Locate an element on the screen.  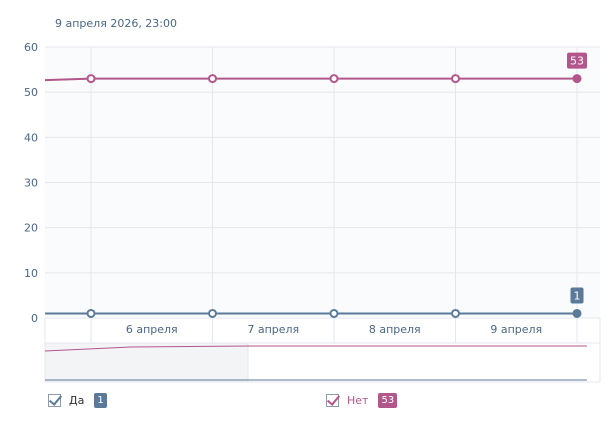
navigator-series-no is located at coordinates (315, 348).